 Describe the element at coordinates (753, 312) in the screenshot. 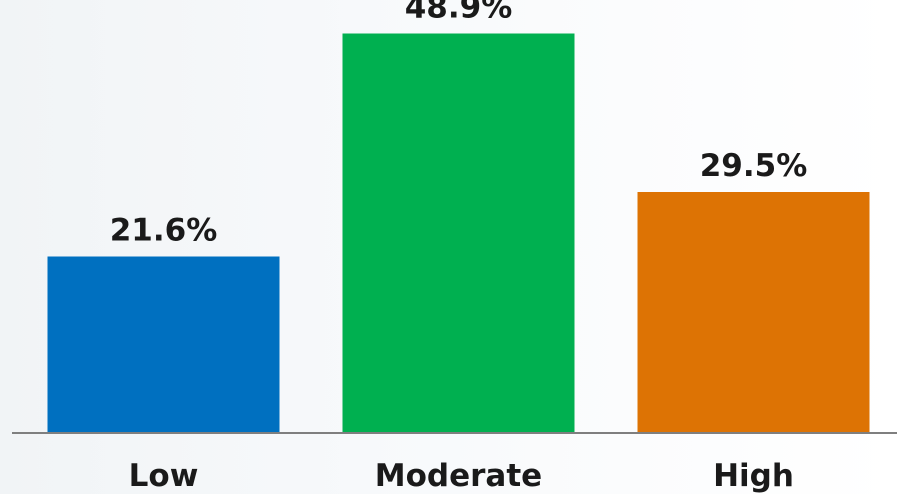

I see `bar-high` at that location.